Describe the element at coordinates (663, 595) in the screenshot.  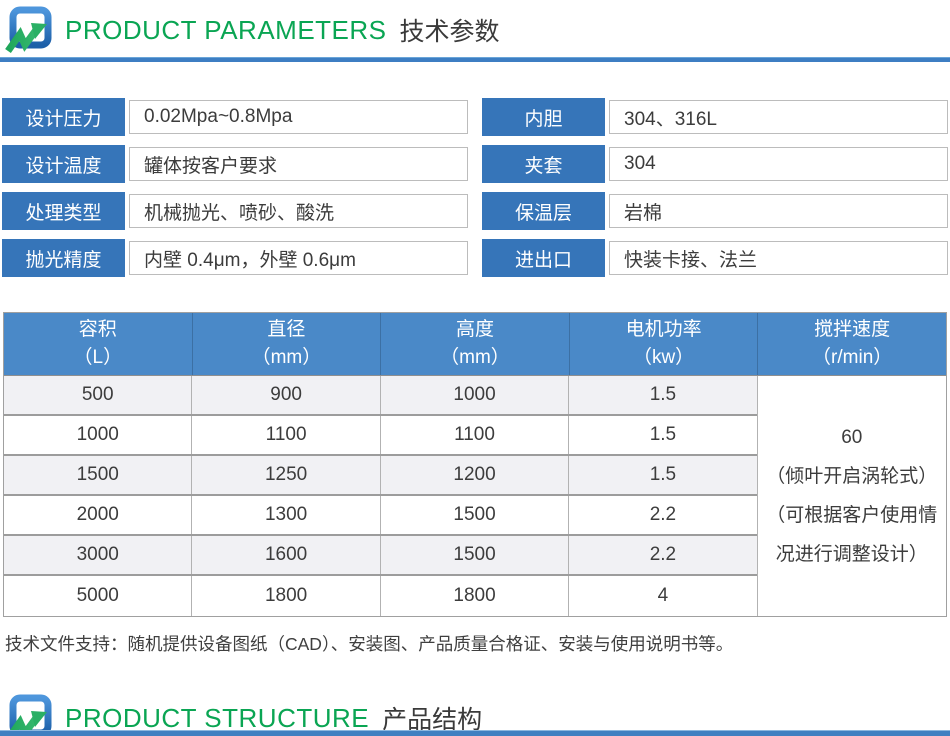
I see `table-cell: 4` at that location.